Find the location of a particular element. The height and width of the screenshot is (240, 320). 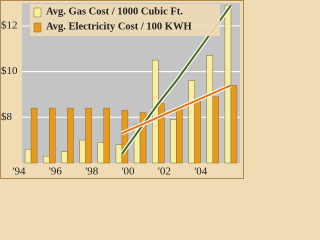

x-tick-label: '98 is located at coordinates (91, 172).